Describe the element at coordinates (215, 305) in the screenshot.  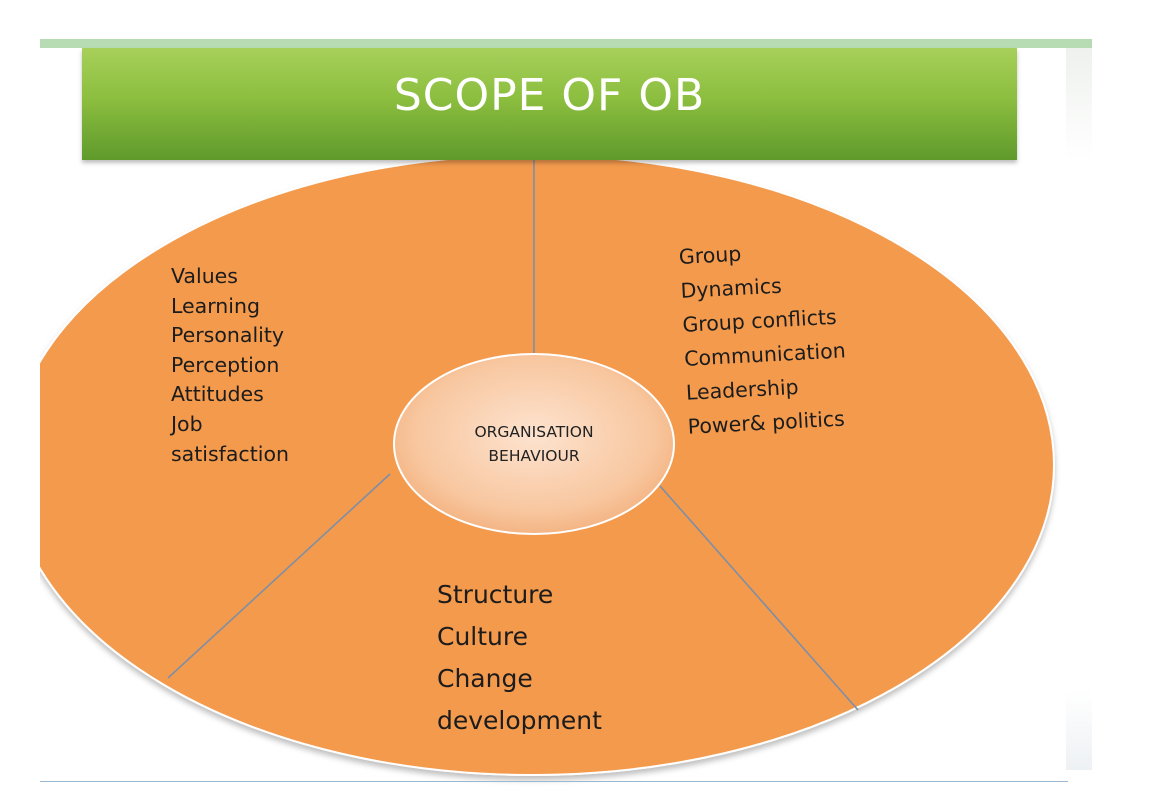
I see `list-item: Learning` at that location.